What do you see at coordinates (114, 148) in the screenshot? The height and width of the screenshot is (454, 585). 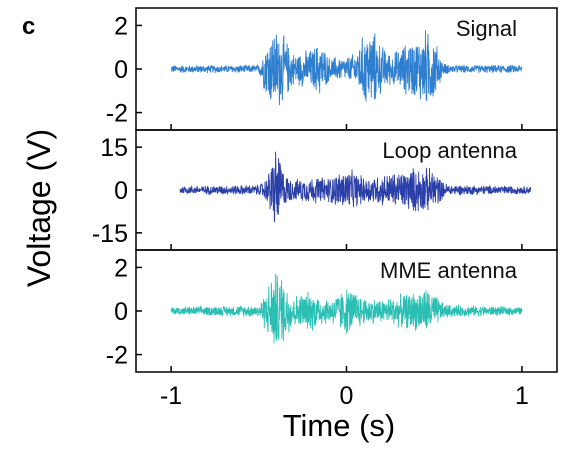 I see `y-tick-label-2-0: 15` at bounding box center [114, 148].